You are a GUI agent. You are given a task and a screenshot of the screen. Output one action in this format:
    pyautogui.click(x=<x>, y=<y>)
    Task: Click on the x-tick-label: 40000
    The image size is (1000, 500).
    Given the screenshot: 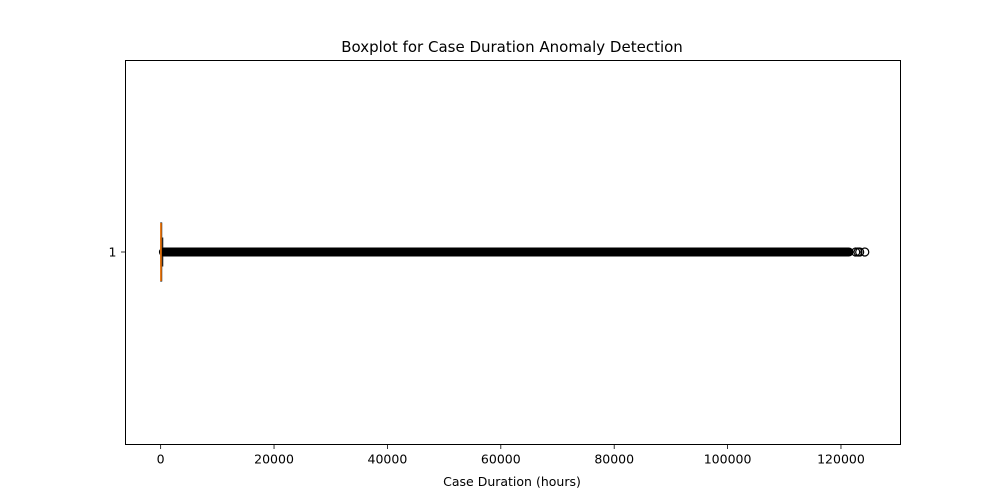 What is the action you would take?
    pyautogui.click(x=388, y=459)
    